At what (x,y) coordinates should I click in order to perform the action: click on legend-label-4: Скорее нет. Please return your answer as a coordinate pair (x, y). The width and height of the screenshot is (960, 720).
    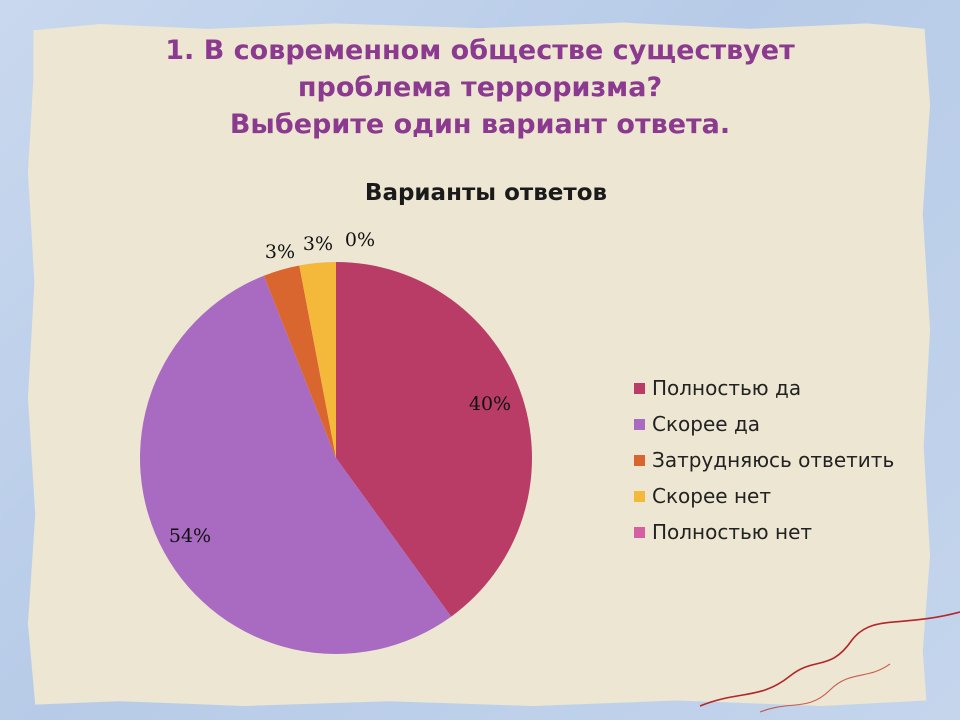
    Looking at the image, I should click on (711, 496).